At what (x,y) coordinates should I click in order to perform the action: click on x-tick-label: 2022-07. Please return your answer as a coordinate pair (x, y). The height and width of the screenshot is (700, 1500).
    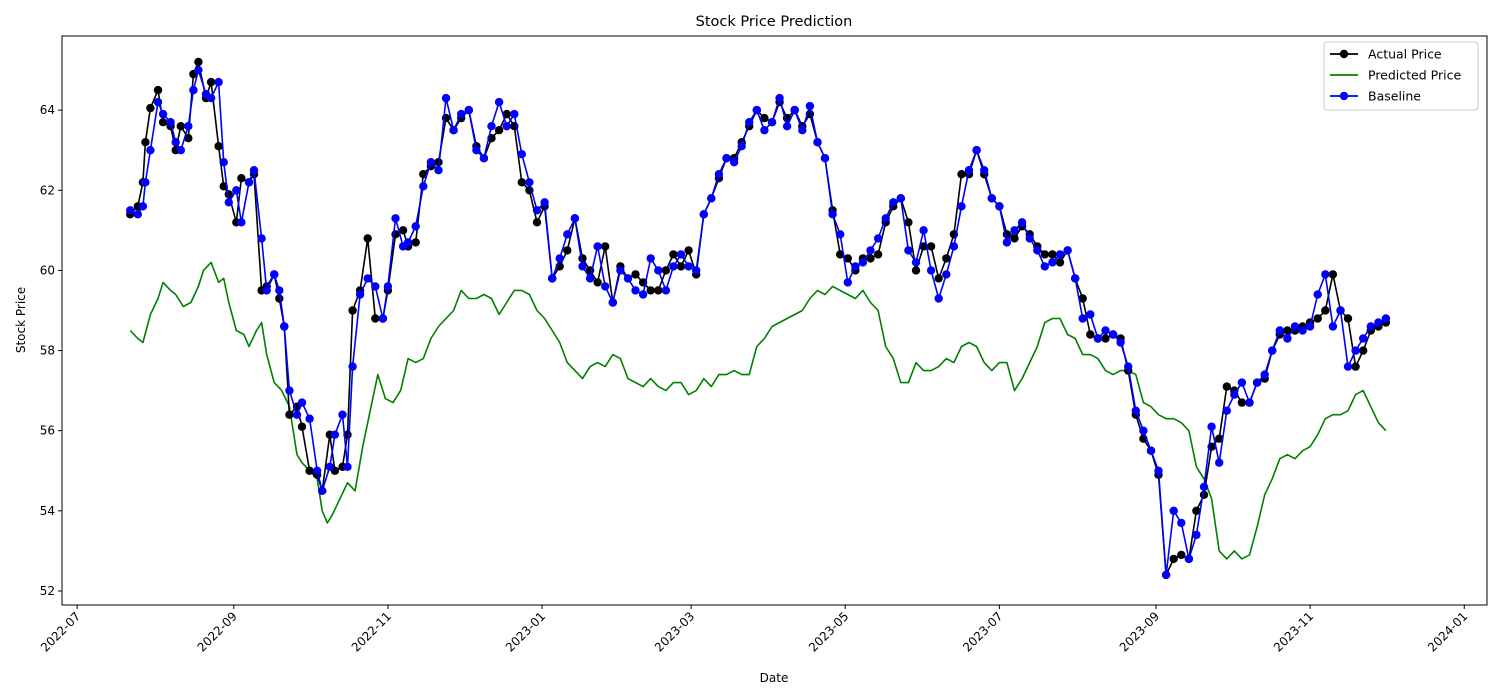
    Looking at the image, I should click on (60, 631).